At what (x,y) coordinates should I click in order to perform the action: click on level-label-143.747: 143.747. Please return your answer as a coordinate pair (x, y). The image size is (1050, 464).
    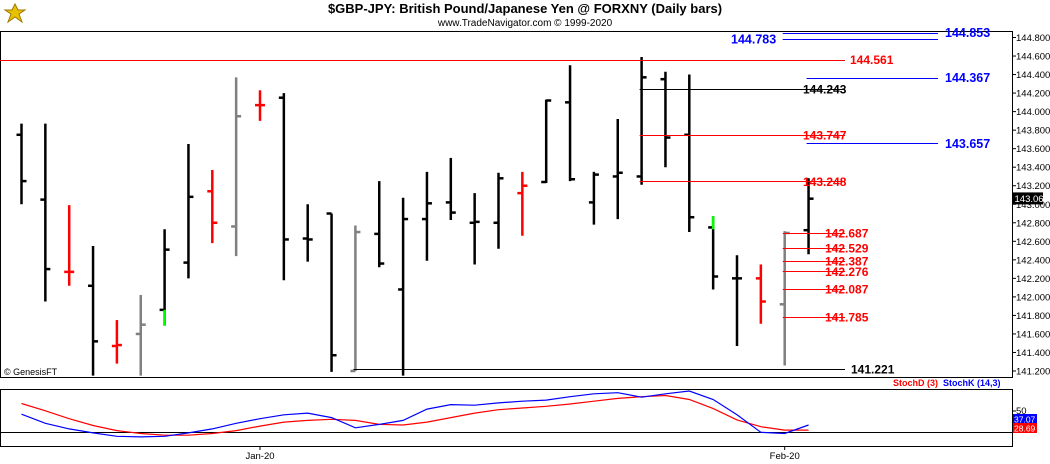
    Looking at the image, I should click on (825, 136).